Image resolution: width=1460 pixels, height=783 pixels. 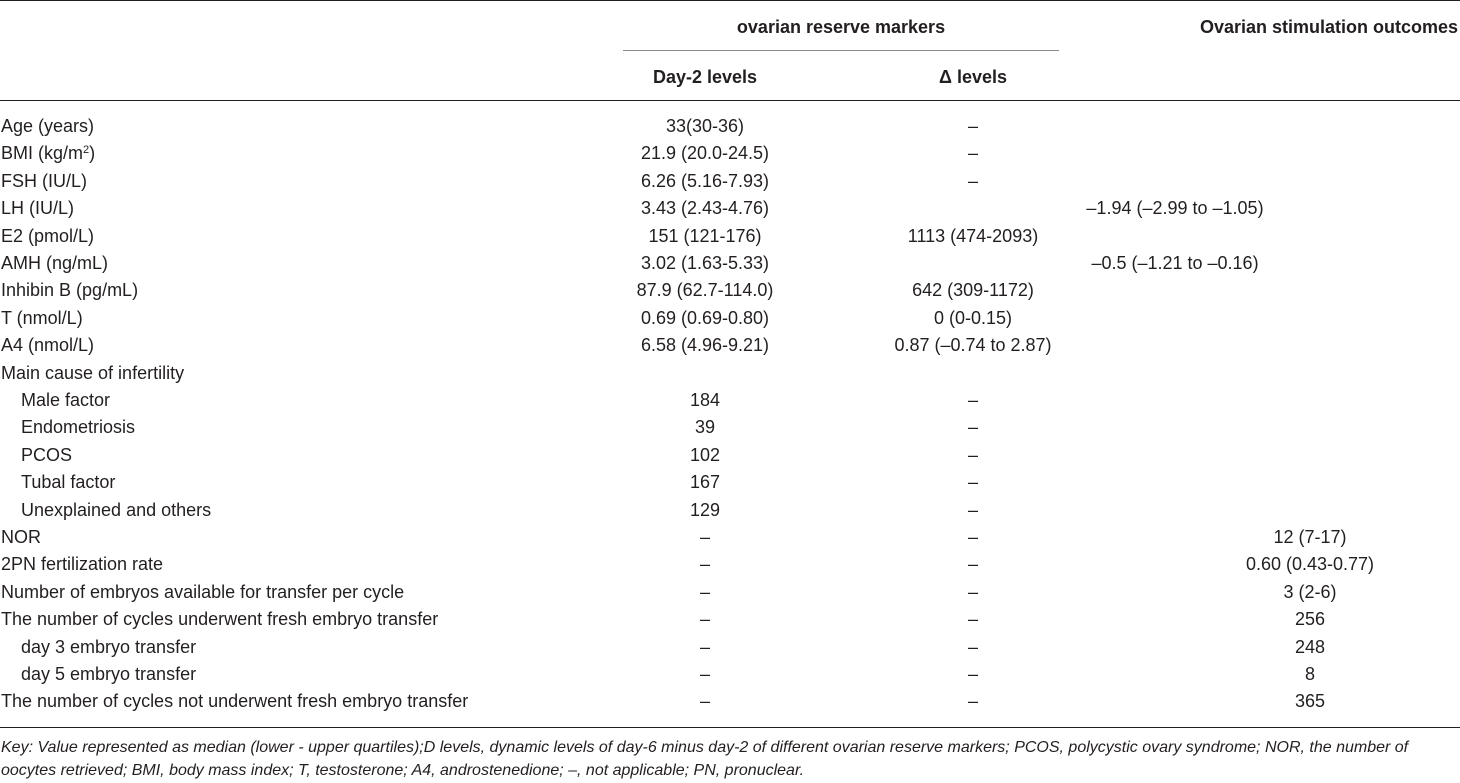 What do you see at coordinates (841, 50) in the screenshot?
I see `group-header-rule` at bounding box center [841, 50].